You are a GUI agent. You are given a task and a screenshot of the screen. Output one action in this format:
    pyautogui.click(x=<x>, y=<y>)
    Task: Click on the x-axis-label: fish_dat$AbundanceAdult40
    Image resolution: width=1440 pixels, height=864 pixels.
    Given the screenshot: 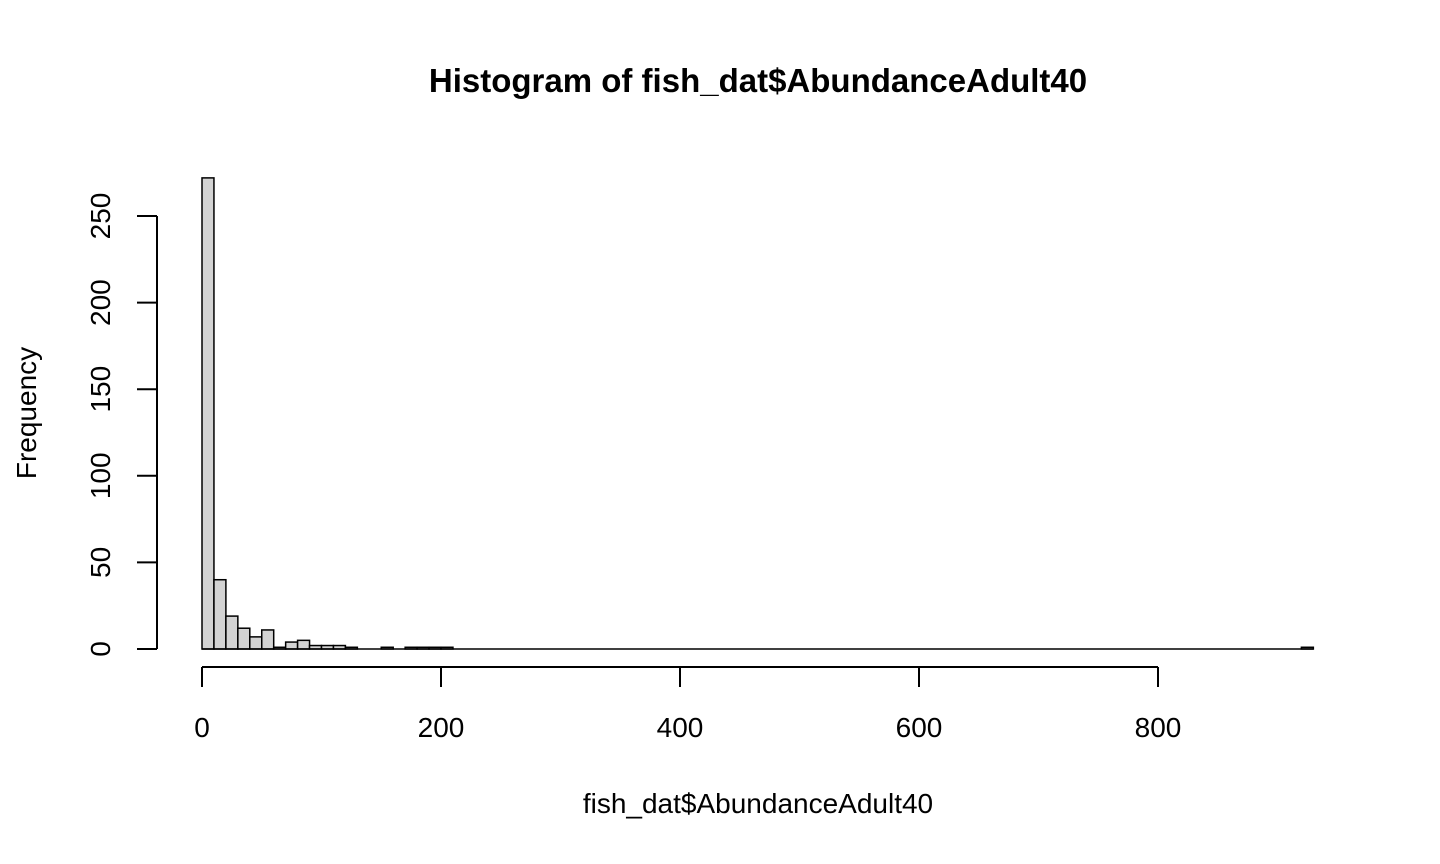 What is the action you would take?
    pyautogui.click(x=758, y=803)
    